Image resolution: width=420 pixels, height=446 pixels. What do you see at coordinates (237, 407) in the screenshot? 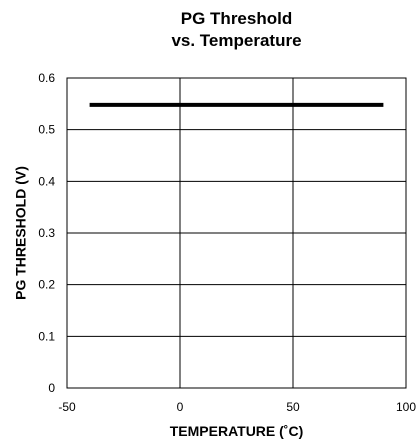
I see `x-tick-labels: -50 0 50 100` at bounding box center [237, 407].